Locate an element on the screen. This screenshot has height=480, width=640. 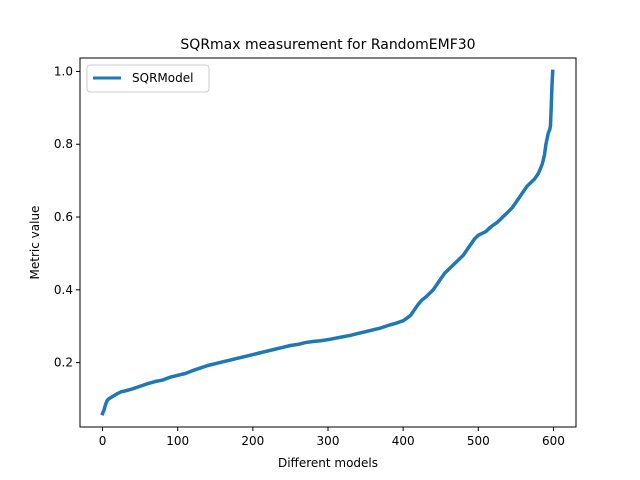
legend: SQRModel is located at coordinates (148, 78).